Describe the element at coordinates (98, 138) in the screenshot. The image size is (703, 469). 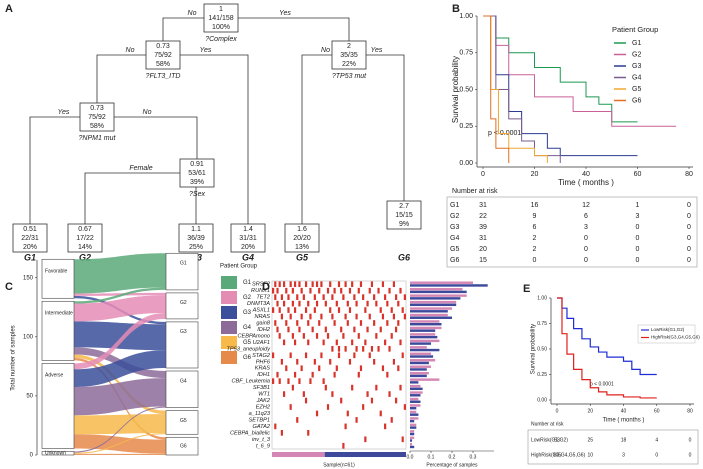
I see `node-split: ?NPM1 mut` at that location.